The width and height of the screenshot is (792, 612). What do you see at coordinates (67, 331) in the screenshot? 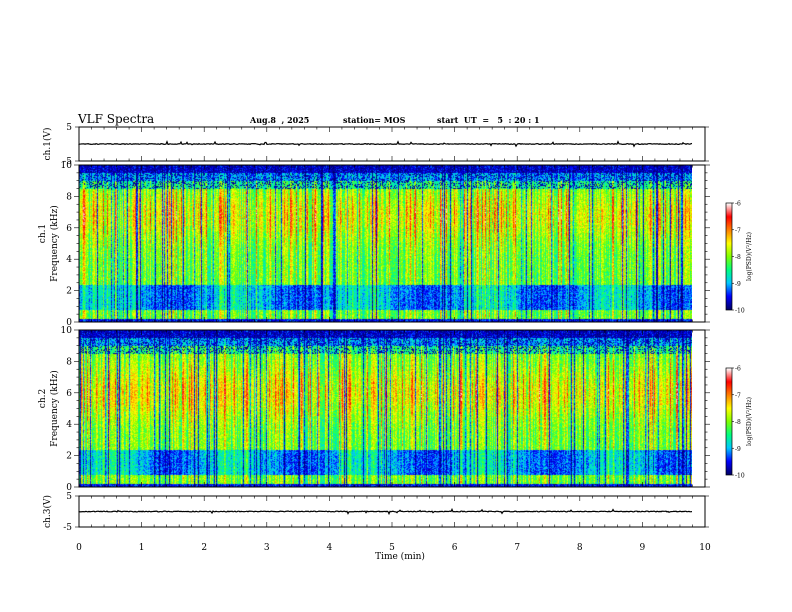
I see `ch2_spectrogram-ytick-label: 10` at bounding box center [67, 331].